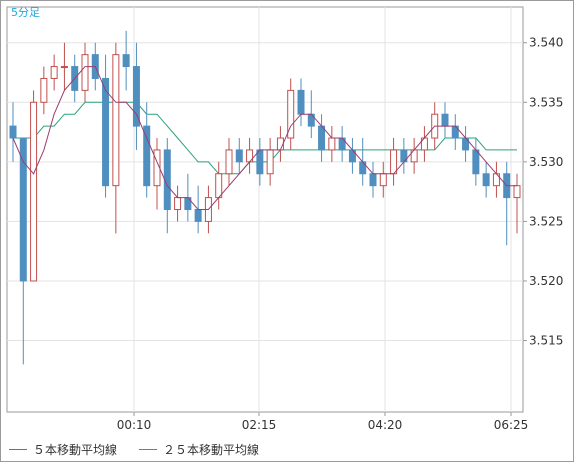 This screenshot has width=574, height=462. I want to click on y-tick-label: 3.540, so click(546, 43).